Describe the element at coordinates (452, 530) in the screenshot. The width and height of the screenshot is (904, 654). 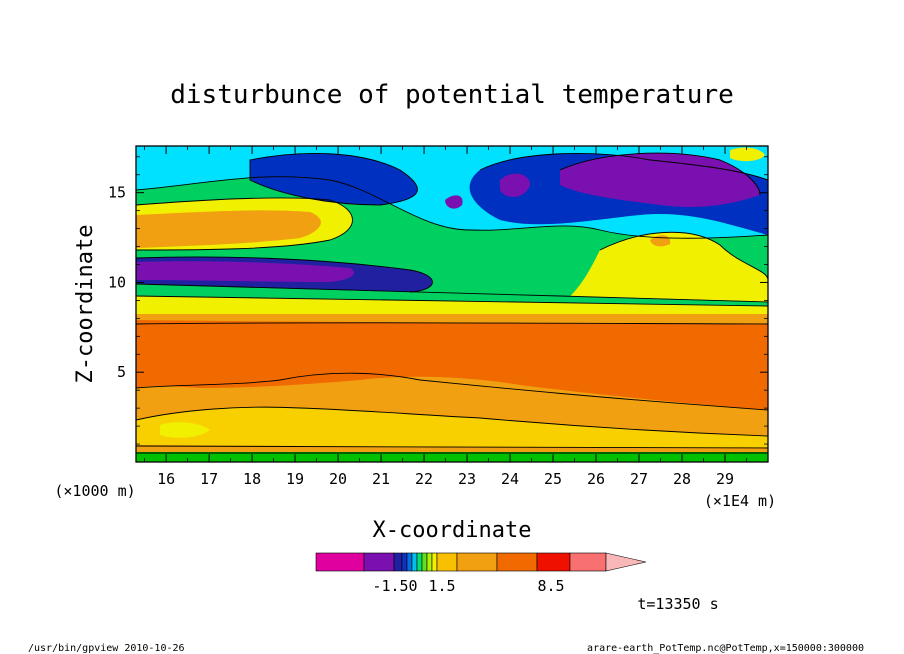
I see `x-axis-label: X-coordinate` at that location.